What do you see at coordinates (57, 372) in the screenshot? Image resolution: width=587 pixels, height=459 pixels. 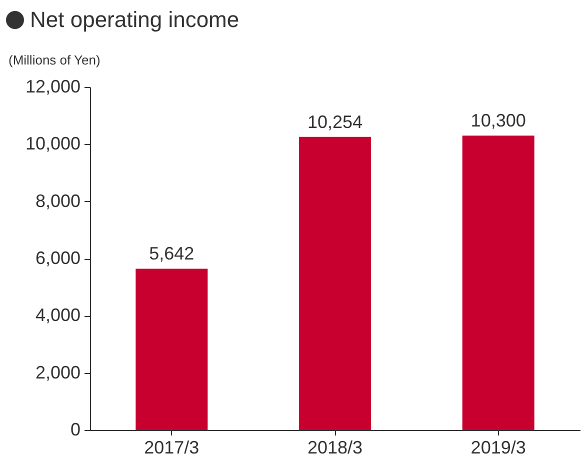 I see `y-tick-label: 2,000` at bounding box center [57, 372].